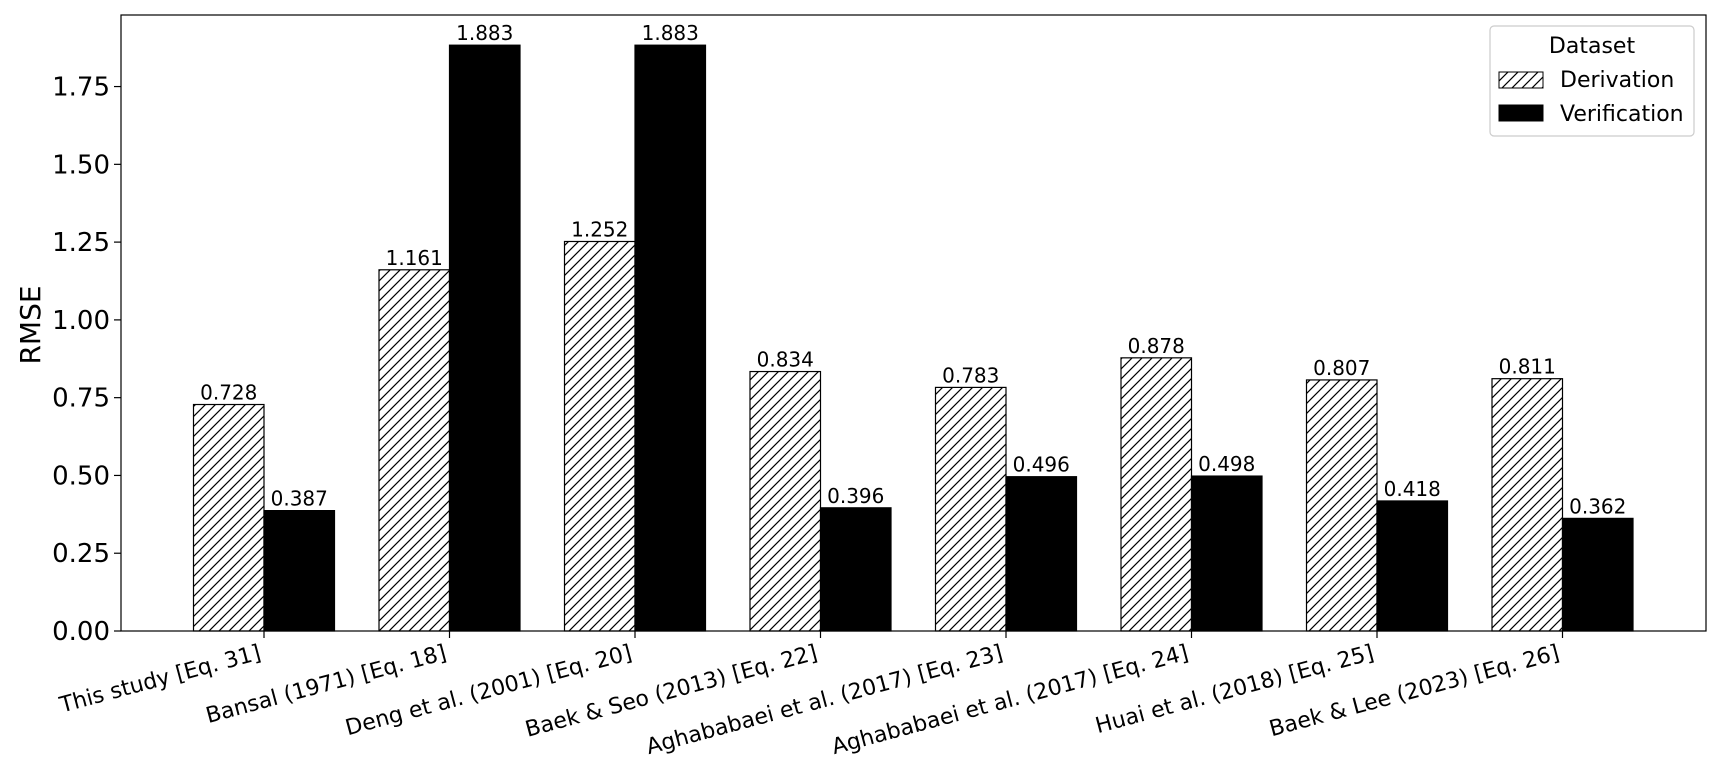 The image size is (1720, 780). Describe the element at coordinates (81, 321) in the screenshot. I see `y-tick-label: 1.00` at that location.